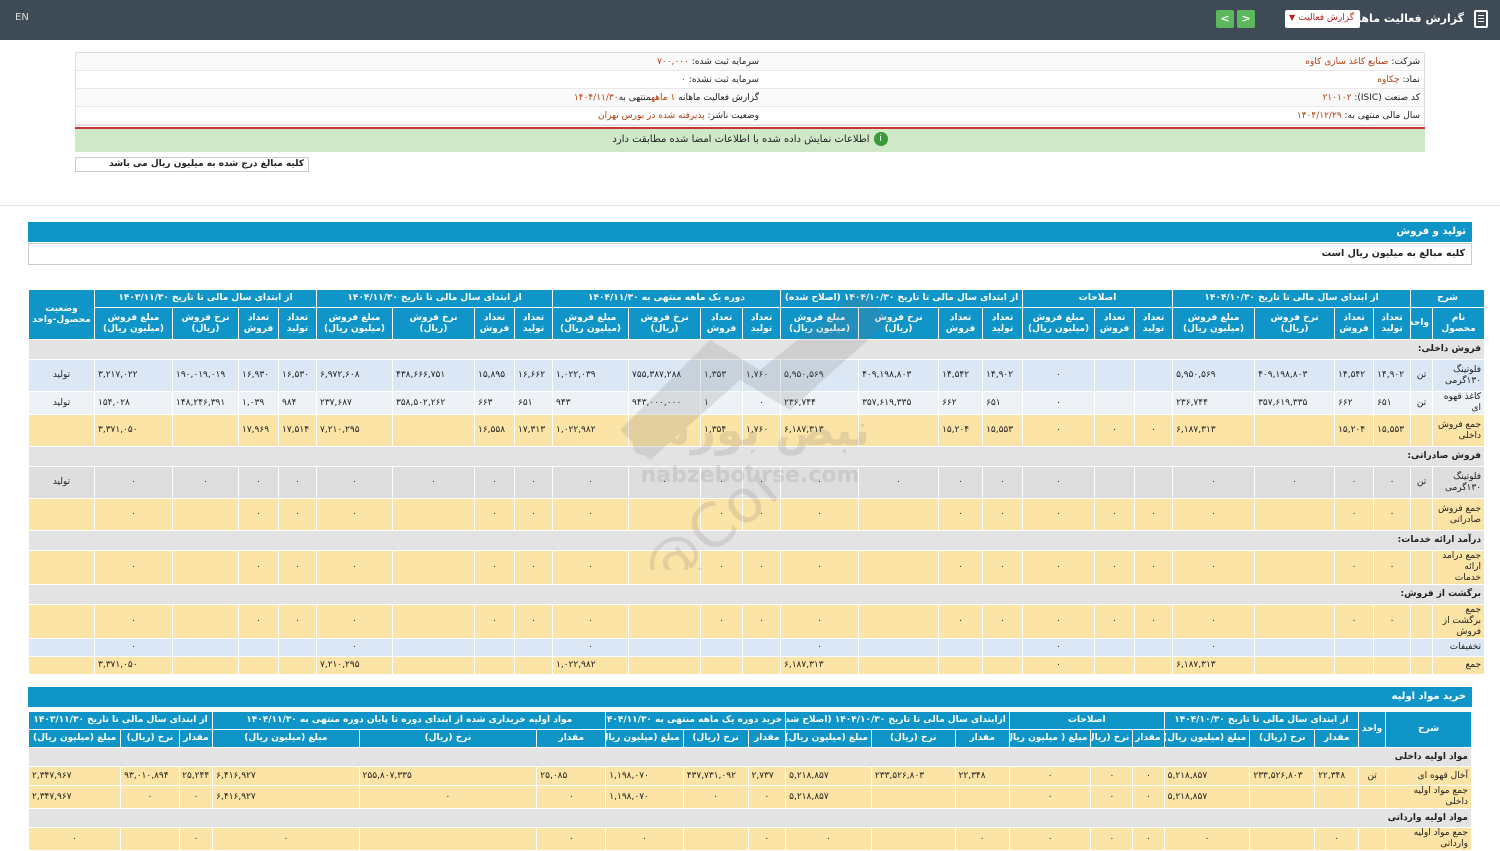  I want to click on section-label: مواد اولیه وارداتی, so click(750, 818).